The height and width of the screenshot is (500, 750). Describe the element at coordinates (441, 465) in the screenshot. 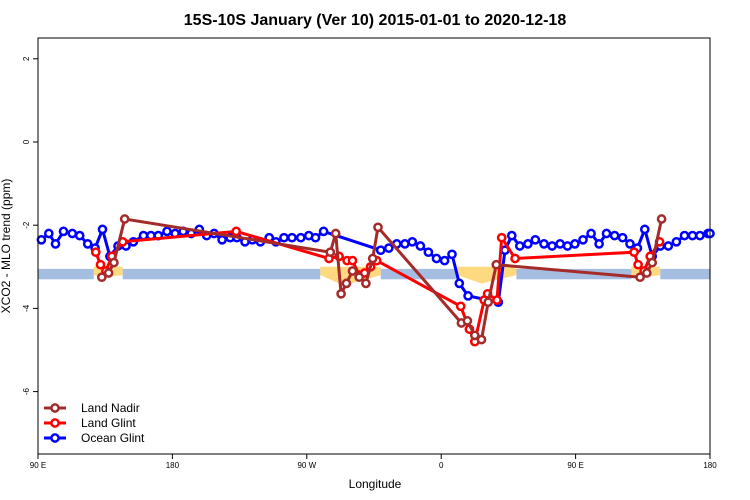

I see `x-tick-label: 0` at that location.